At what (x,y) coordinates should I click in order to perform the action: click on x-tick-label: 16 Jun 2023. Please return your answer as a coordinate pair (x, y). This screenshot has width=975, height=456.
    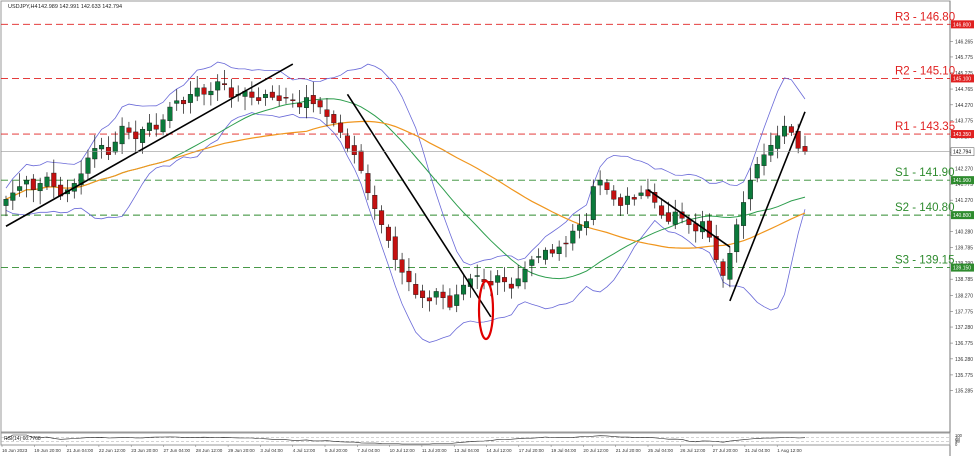
    Looking at the image, I should click on (15, 450).